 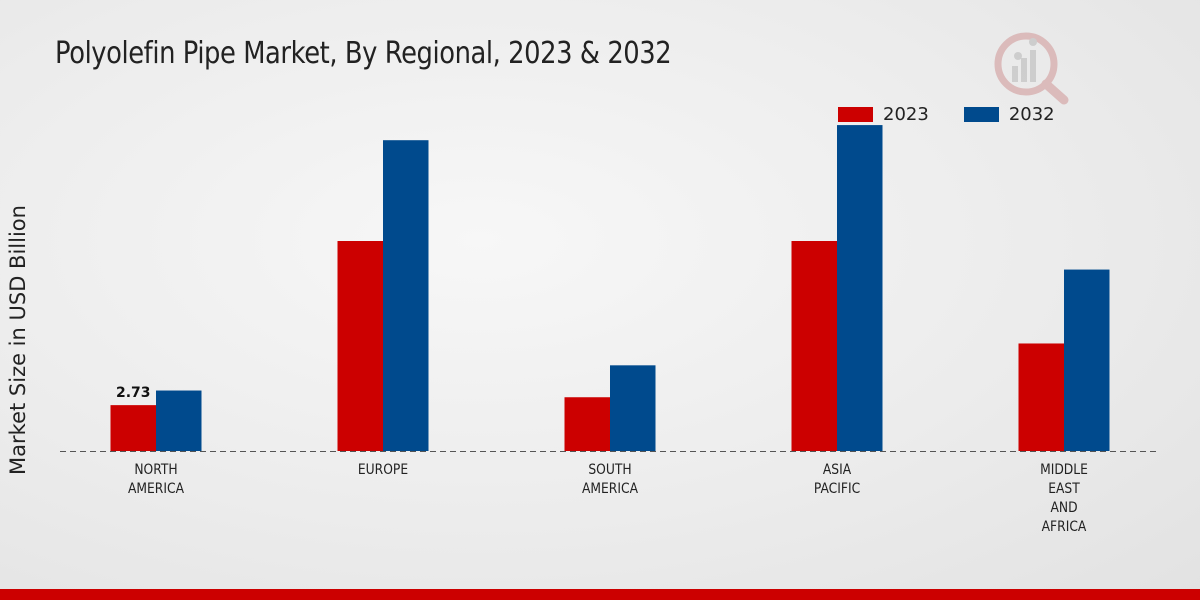 What do you see at coordinates (133, 393) in the screenshot?
I see `data-label-2023-0: 2.73` at bounding box center [133, 393].